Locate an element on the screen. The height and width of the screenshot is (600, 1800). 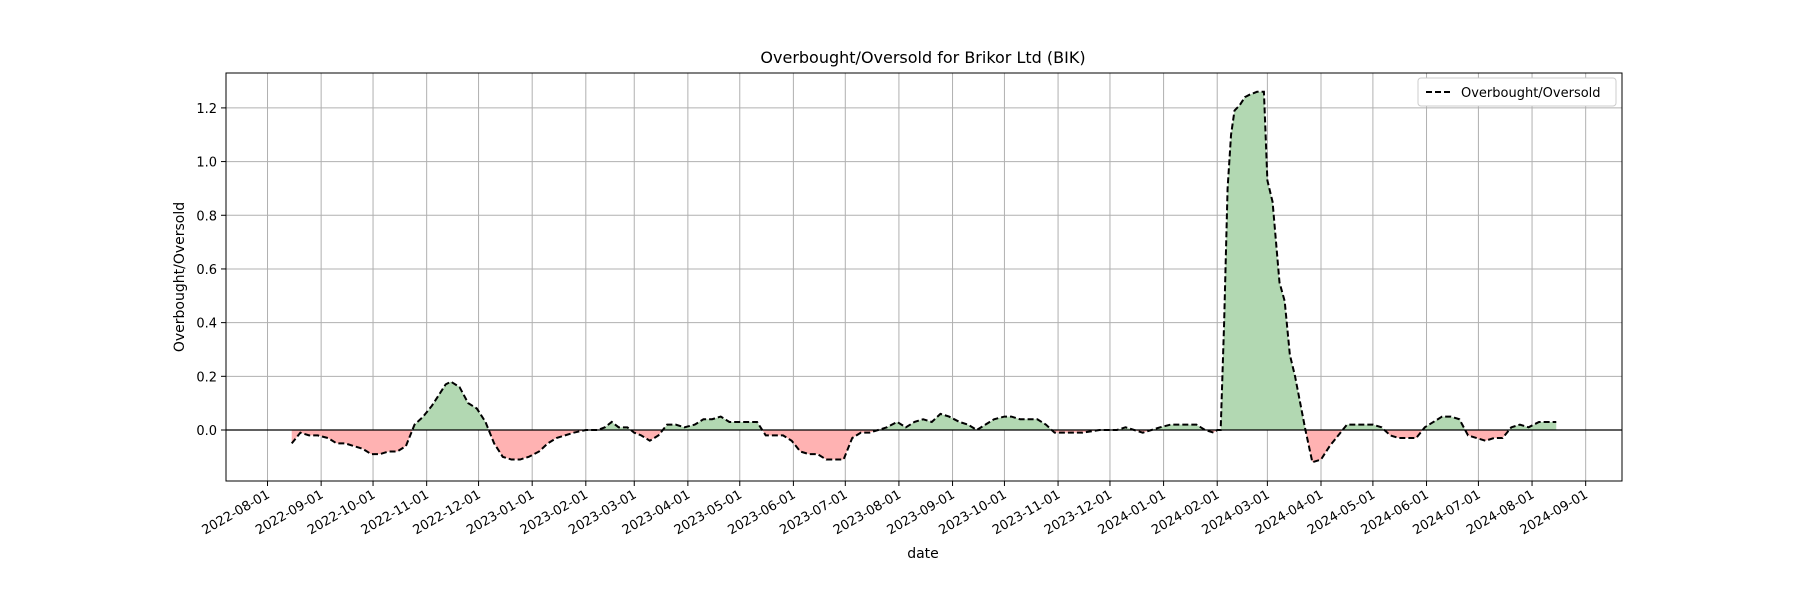
y-tick-label: 1.2 is located at coordinates (206, 109).